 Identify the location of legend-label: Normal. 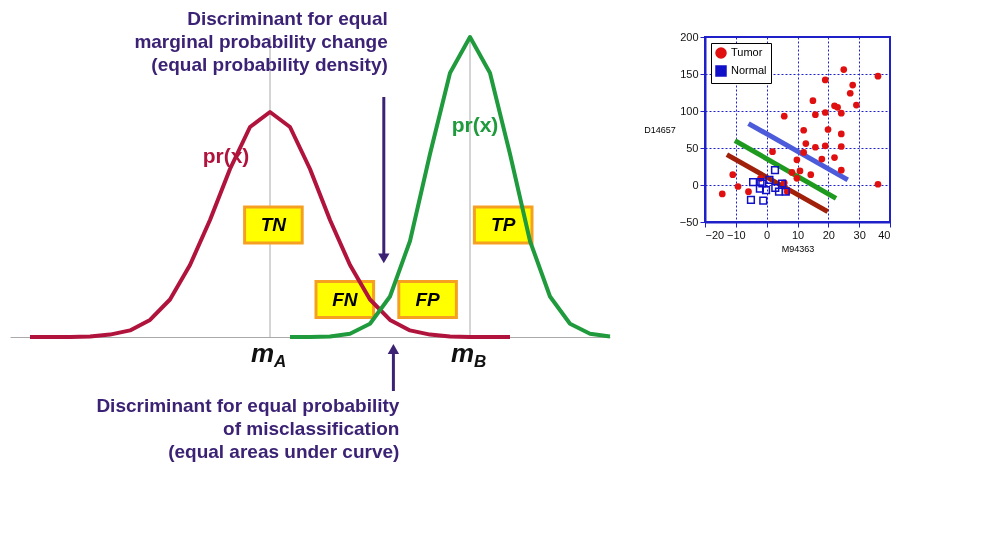
(749, 70).